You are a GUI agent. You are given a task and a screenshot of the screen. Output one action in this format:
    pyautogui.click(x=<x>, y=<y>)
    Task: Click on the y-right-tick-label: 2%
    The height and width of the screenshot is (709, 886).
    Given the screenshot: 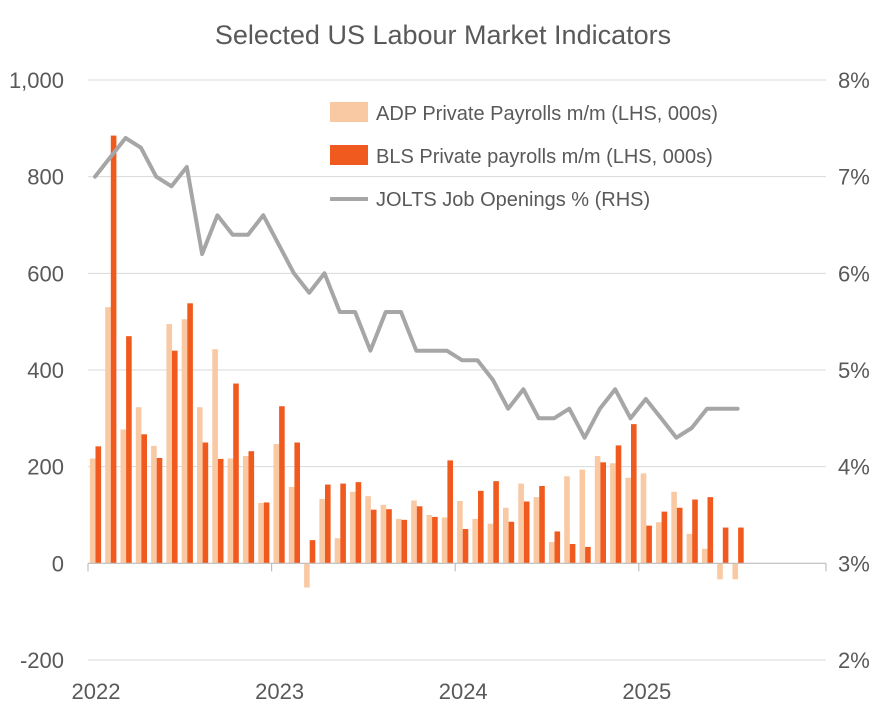 What is the action you would take?
    pyautogui.click(x=854, y=660)
    